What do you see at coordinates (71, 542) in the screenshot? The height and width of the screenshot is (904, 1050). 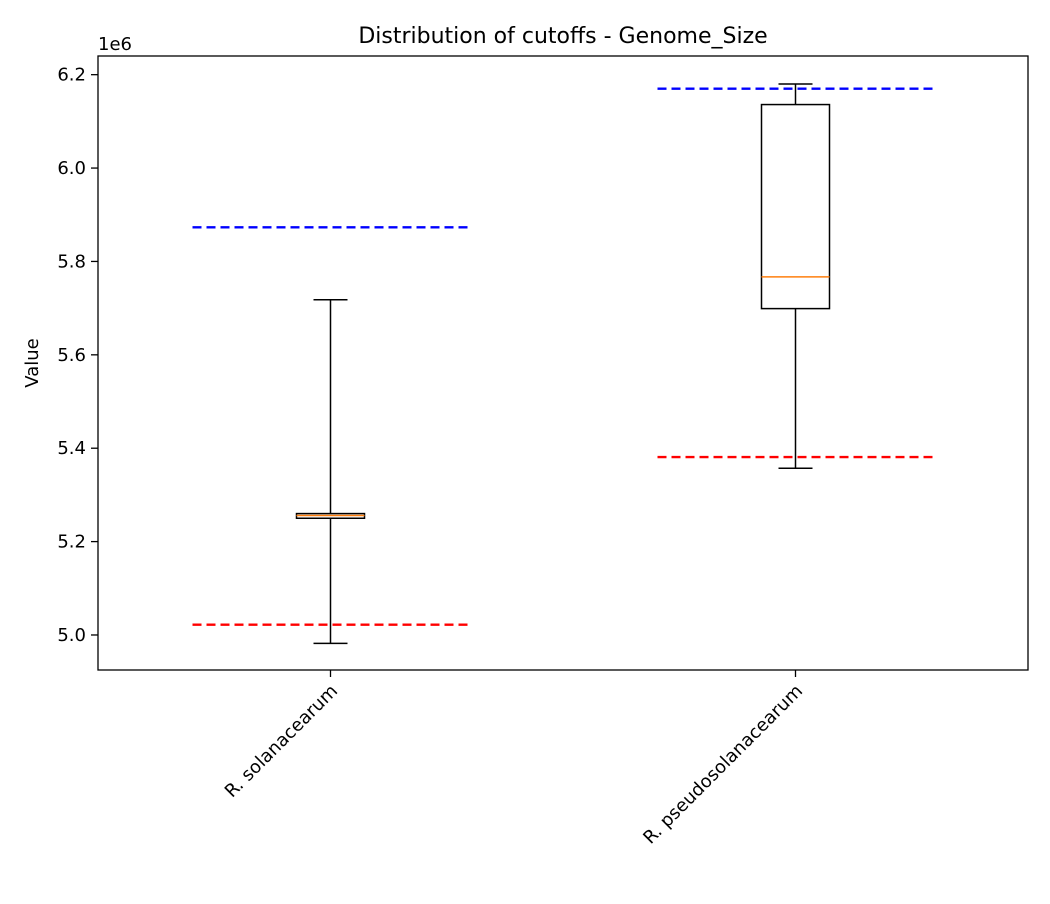 I see `y-tick-label: 5.2` at bounding box center [71, 542].